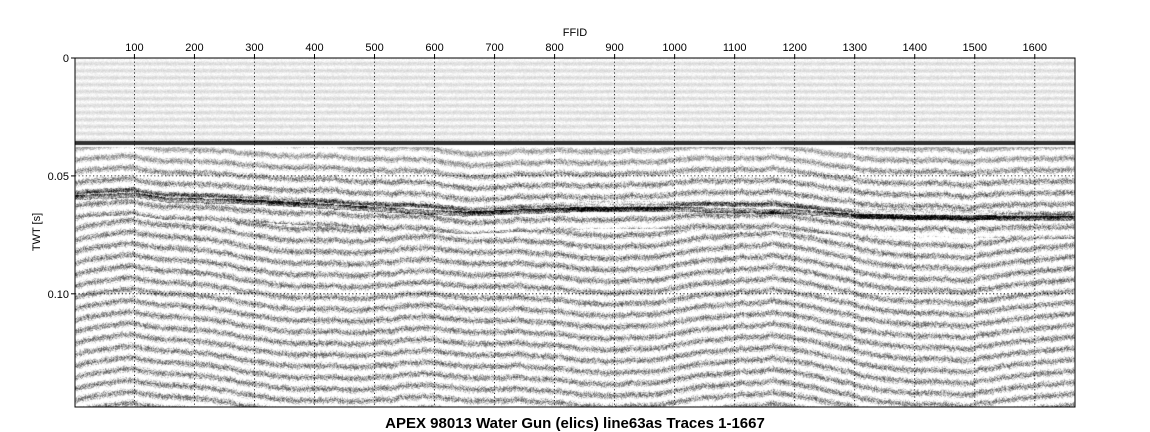  What do you see at coordinates (254, 48) in the screenshot?
I see `x-tick-label: 300` at bounding box center [254, 48].